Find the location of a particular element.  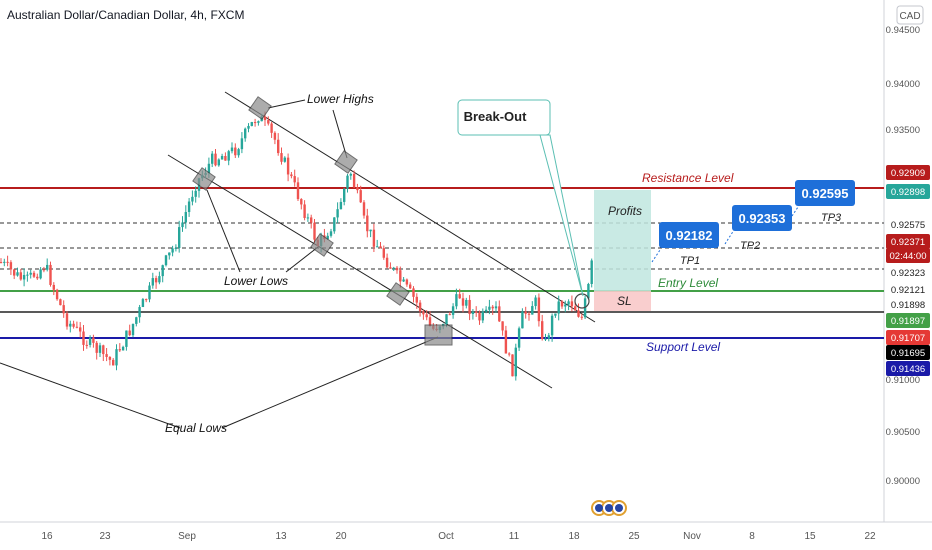

time-tick: Sep is located at coordinates (187, 536).